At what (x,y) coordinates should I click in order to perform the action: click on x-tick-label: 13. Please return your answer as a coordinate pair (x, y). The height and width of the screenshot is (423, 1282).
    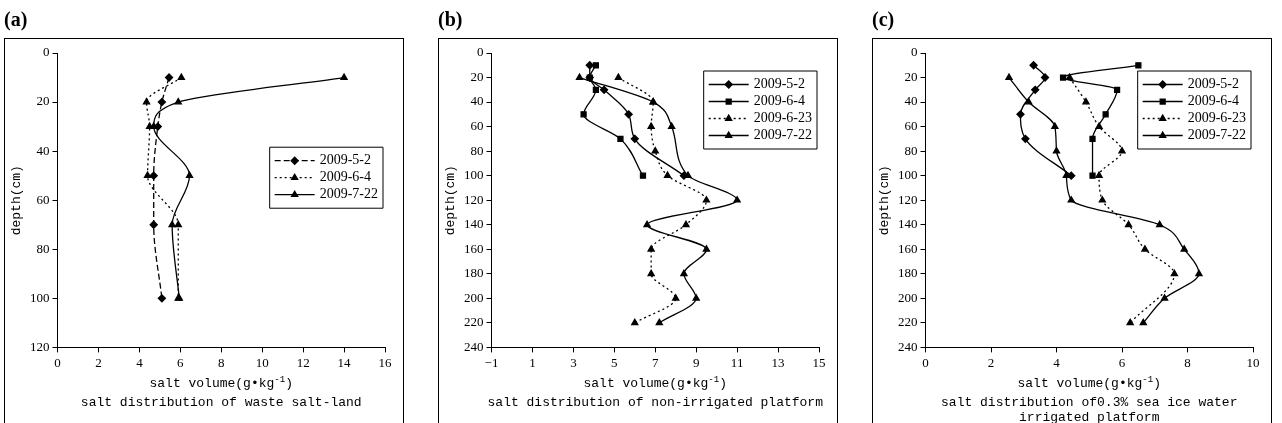
    Looking at the image, I should click on (778, 362).